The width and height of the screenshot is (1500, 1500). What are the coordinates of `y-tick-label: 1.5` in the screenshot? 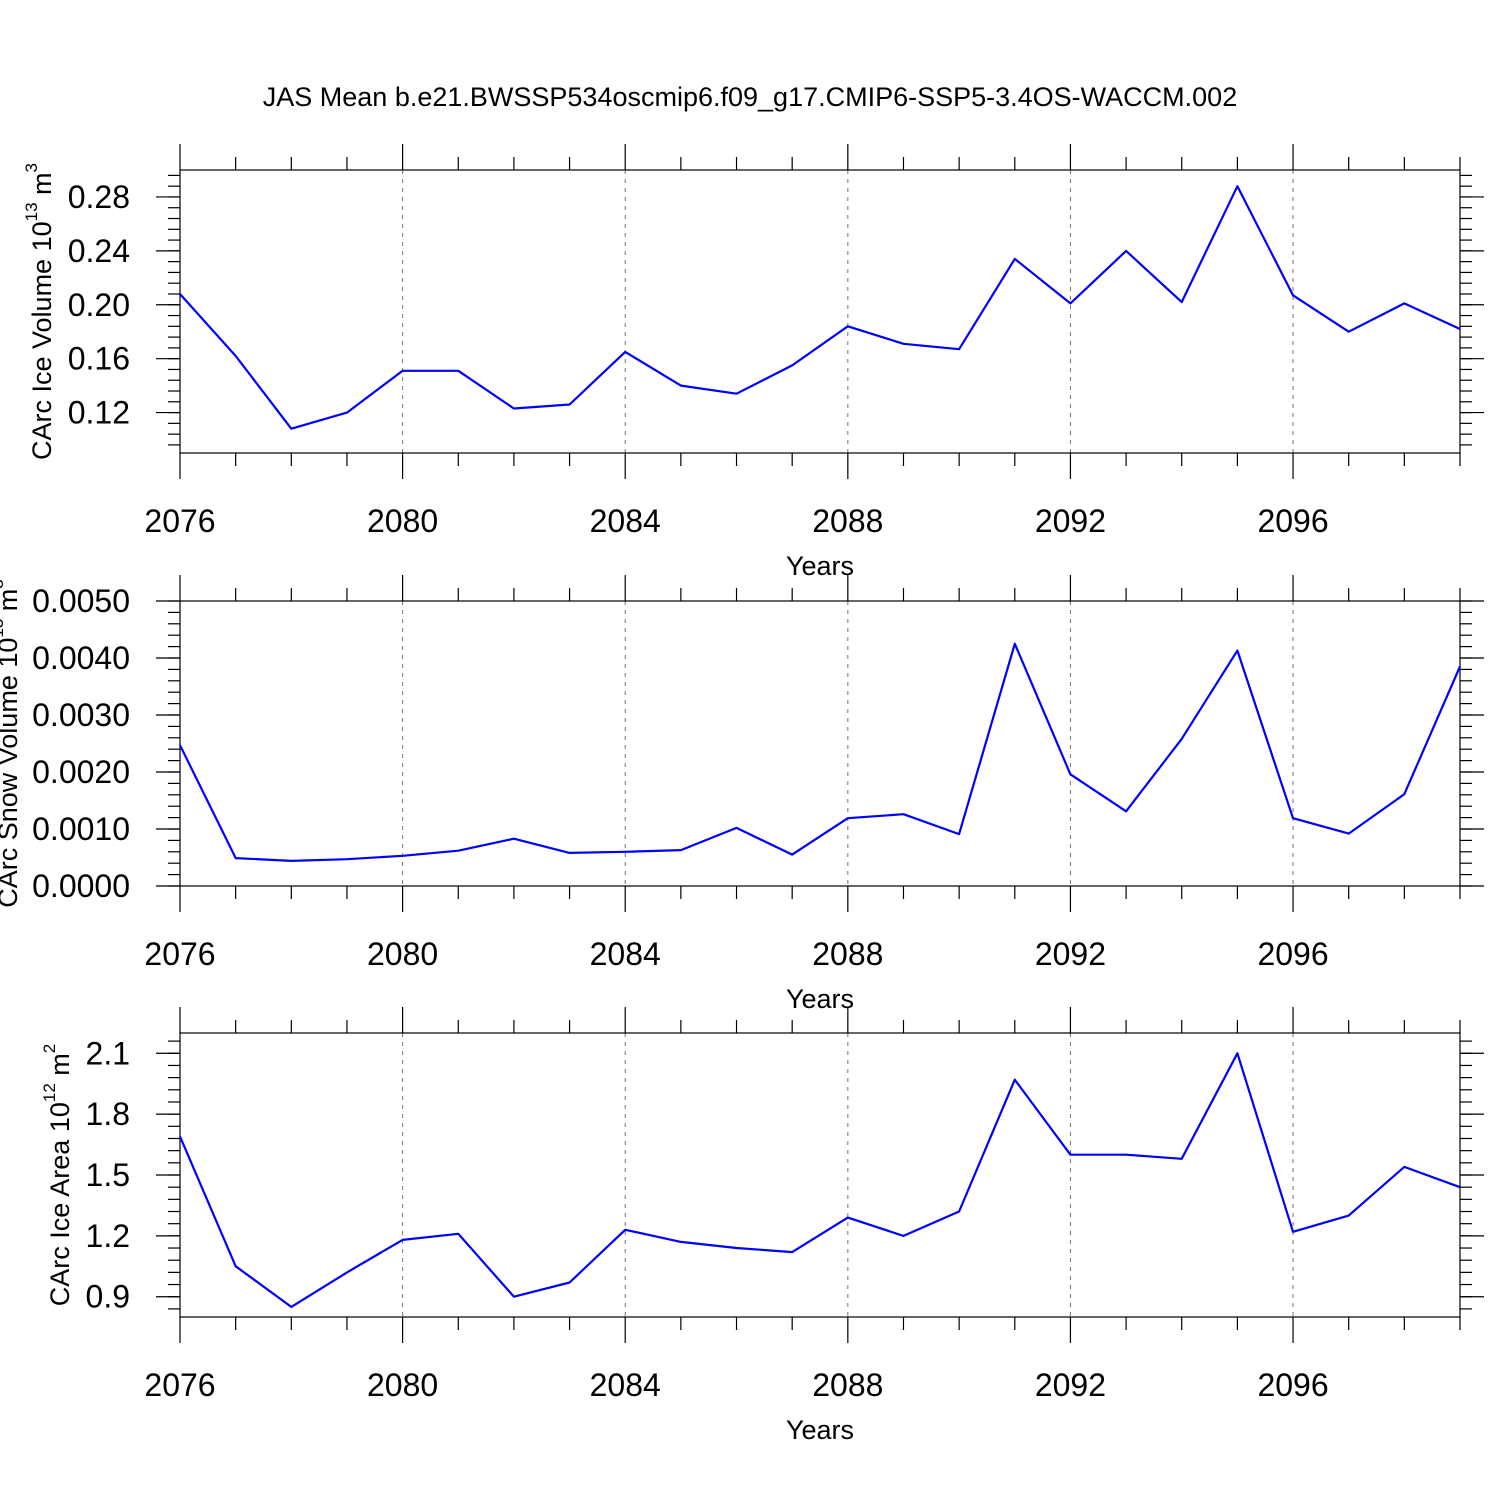 It's located at (108, 1175).